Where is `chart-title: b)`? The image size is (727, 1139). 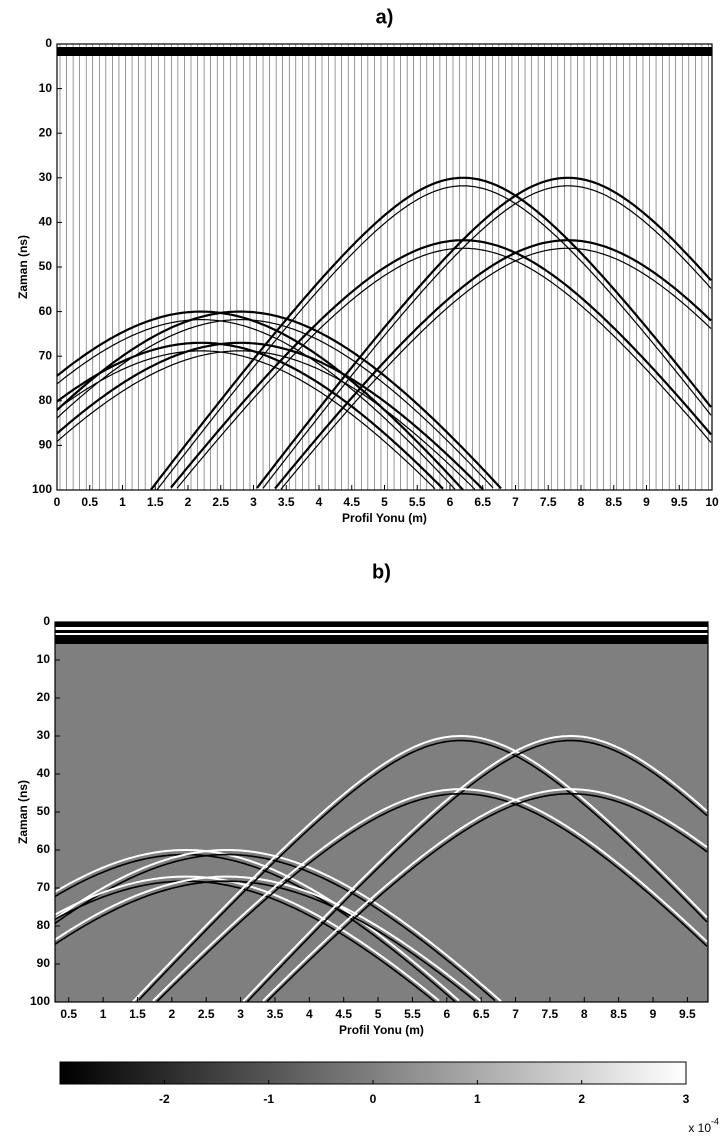 chart-title: b) is located at coordinates (381, 572).